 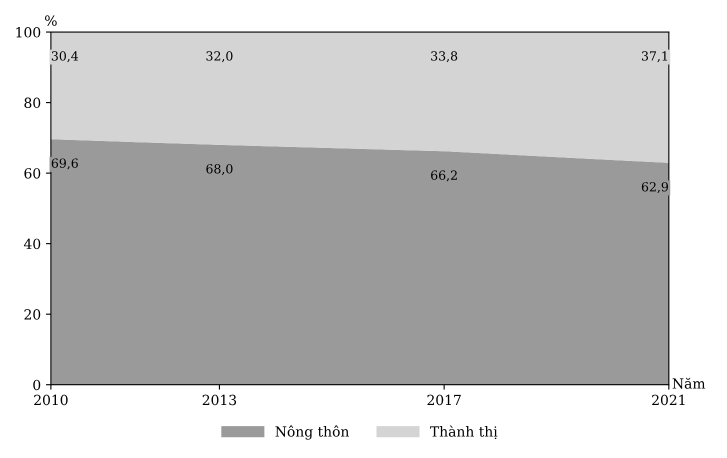 What do you see at coordinates (65, 164) in the screenshot?
I see `data-label: 69,6` at bounding box center [65, 164].